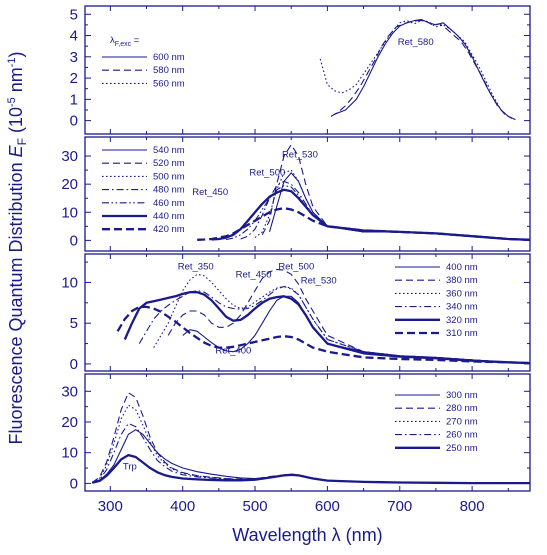 The width and height of the screenshot is (547, 555). I want to click on series-line-320-nm, so click(326, 328).